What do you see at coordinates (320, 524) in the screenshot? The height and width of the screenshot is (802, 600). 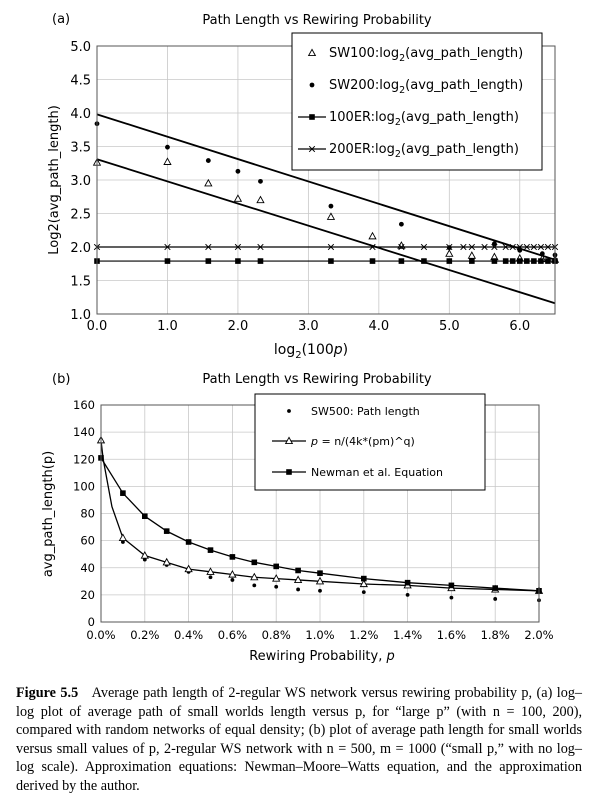 I see `series-line-newman` at bounding box center [320, 524].